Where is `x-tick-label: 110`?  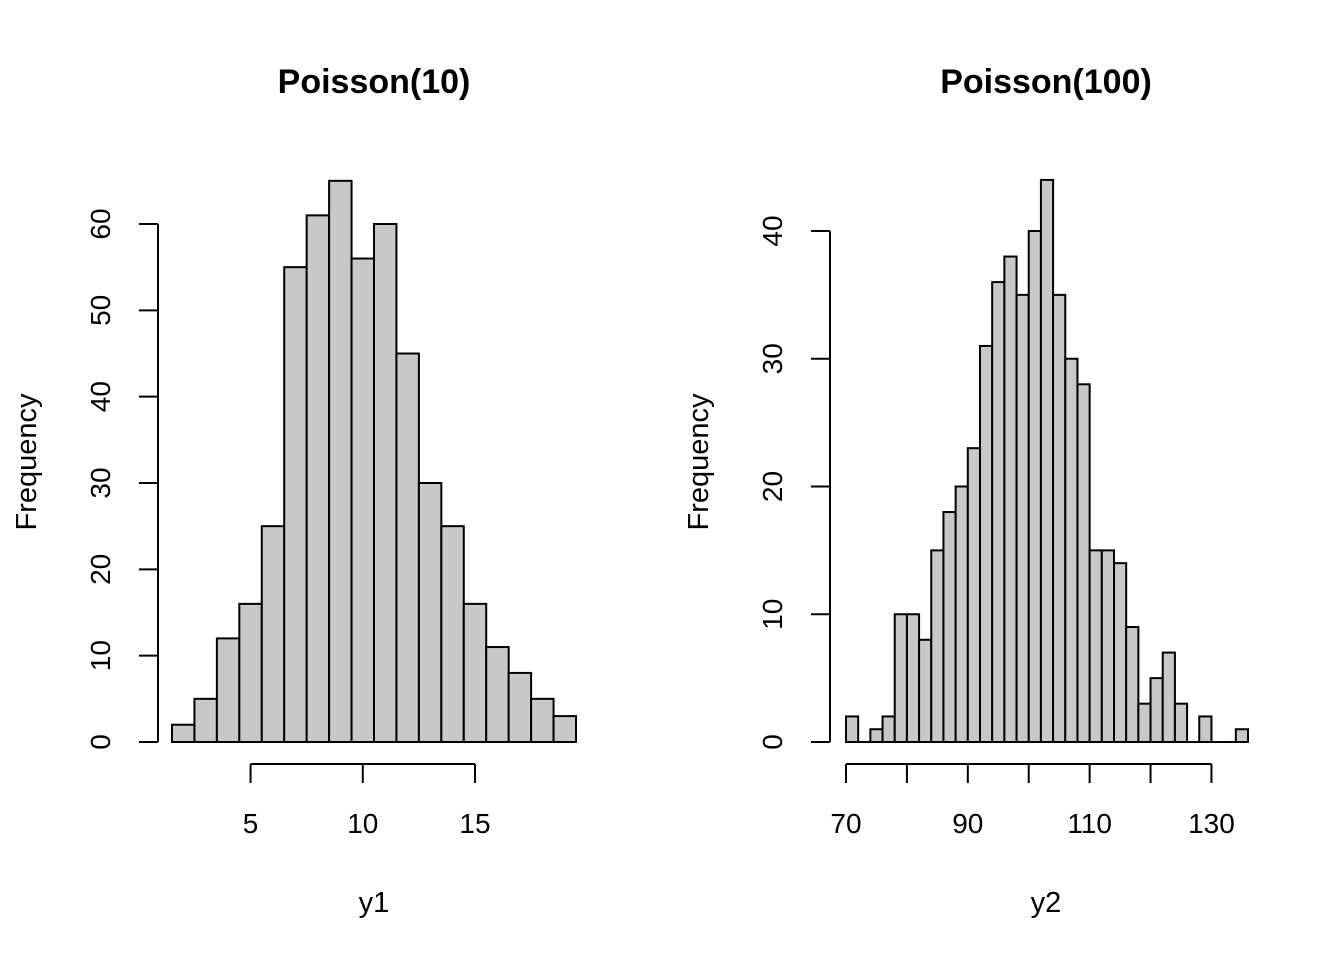 x-tick-label: 110 is located at coordinates (1089, 823).